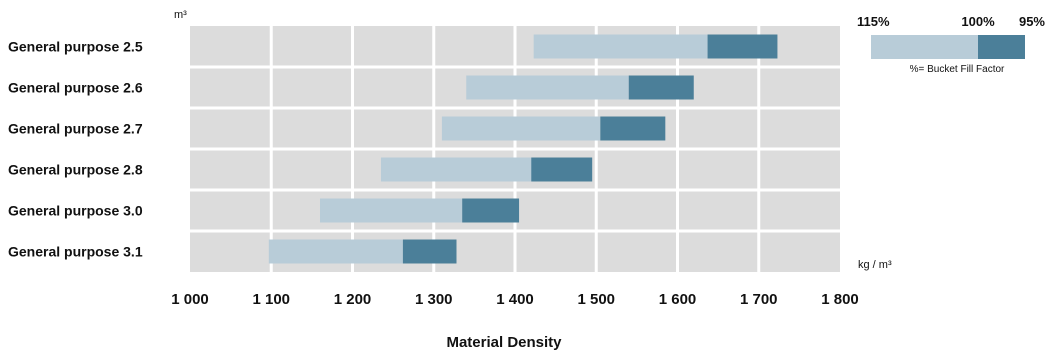  Describe the element at coordinates (75, 88) in the screenshot. I see `row-label: General purpose 2.6` at that location.